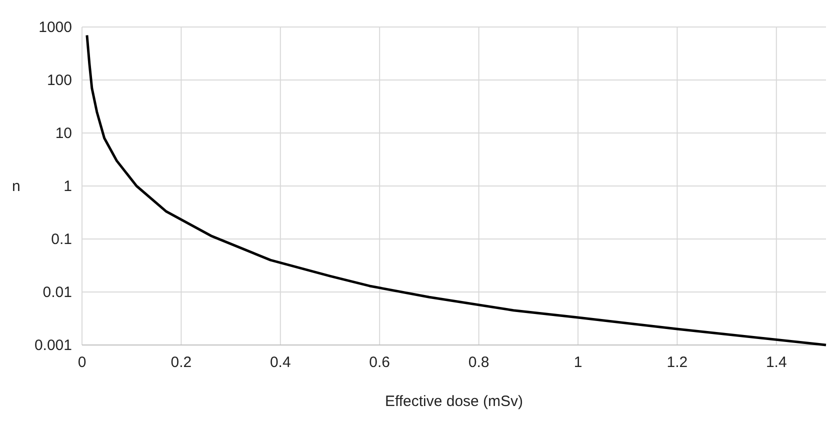 This screenshot has width=828, height=444. What do you see at coordinates (57, 292) in the screenshot?
I see `y-tick-label: 0.01` at bounding box center [57, 292].